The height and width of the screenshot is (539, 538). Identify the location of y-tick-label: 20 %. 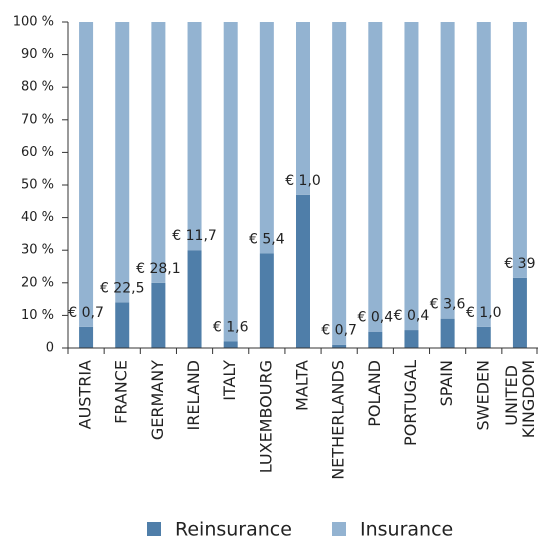
(37, 282).